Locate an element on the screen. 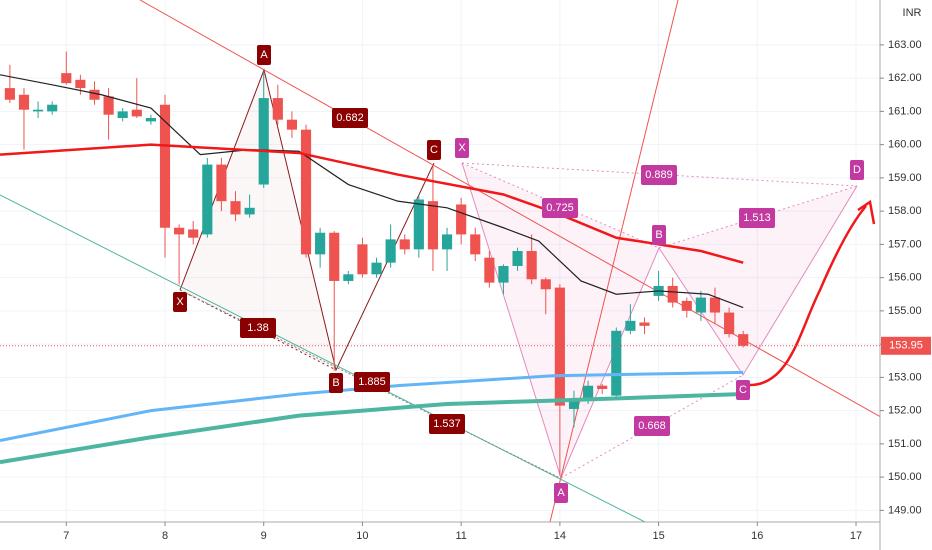  pattern-label: C is located at coordinates (743, 390).